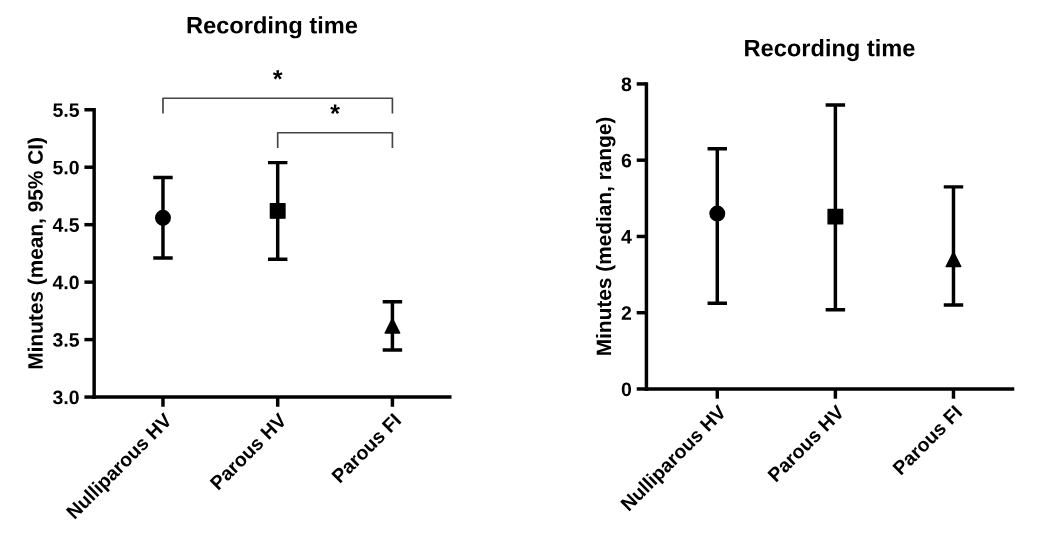 The image size is (1046, 538). I want to click on y-tick-label: 5.0, so click(66, 167).